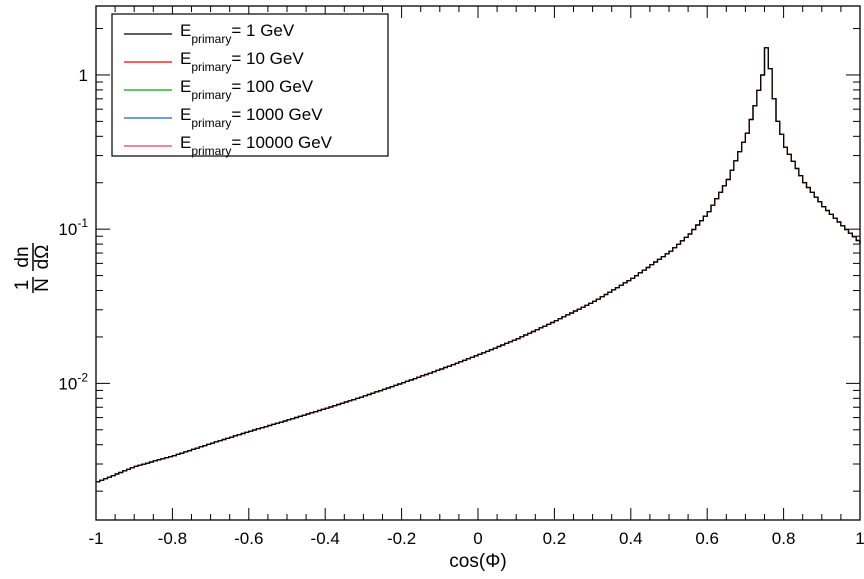 The width and height of the screenshot is (864, 579). I want to click on x-tick-label: 0.8, so click(784, 538).